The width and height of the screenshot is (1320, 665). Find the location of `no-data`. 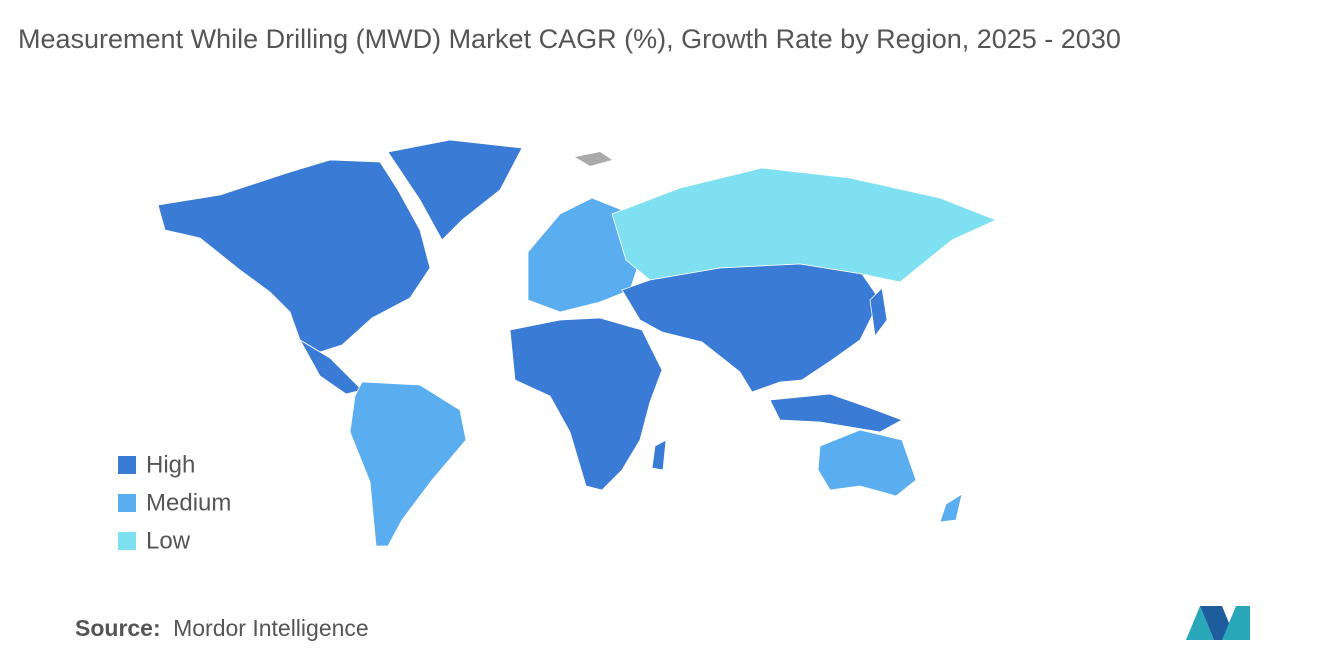

no-data is located at coordinates (593, 159).